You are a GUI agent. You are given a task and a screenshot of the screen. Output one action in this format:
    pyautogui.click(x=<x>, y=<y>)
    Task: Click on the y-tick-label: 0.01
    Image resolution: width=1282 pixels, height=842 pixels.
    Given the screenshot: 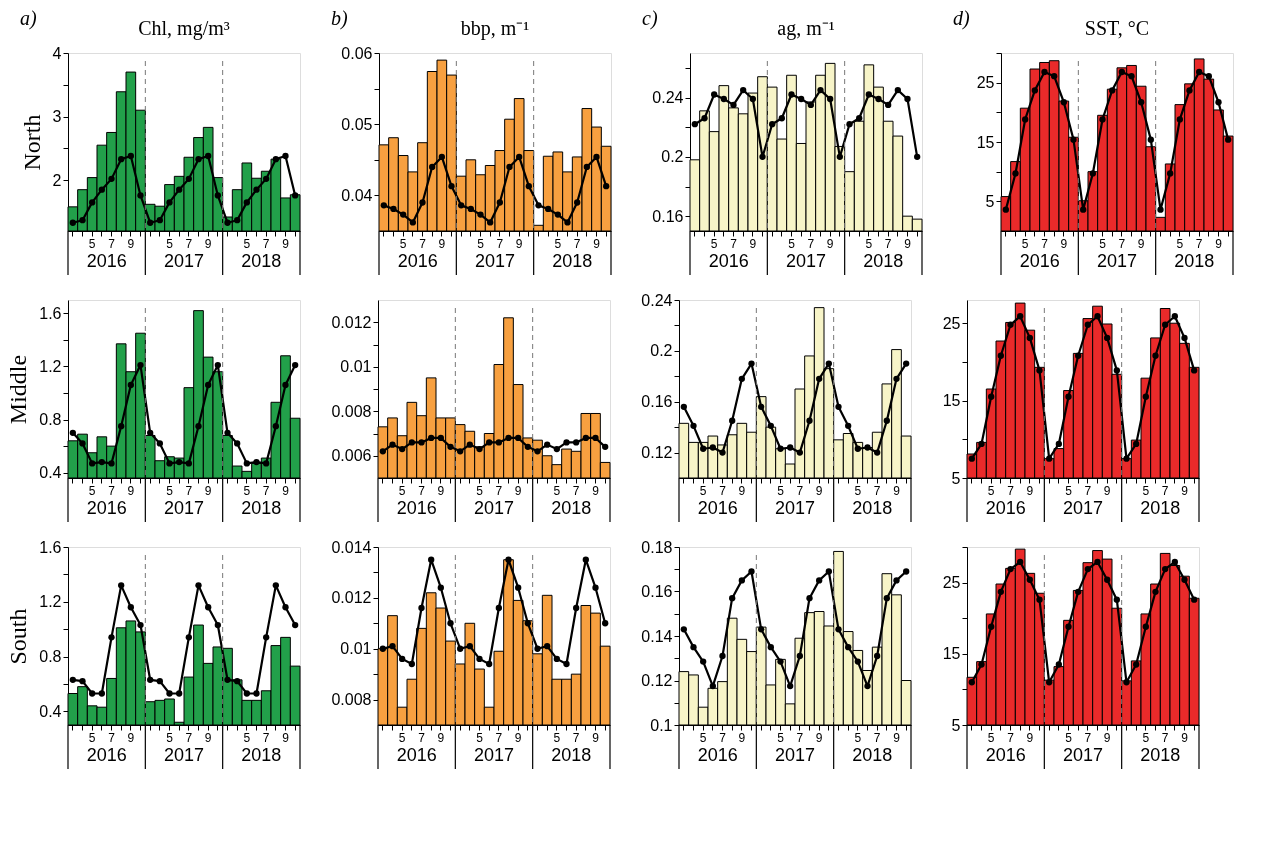 What is the action you would take?
    pyautogui.click(x=356, y=367)
    